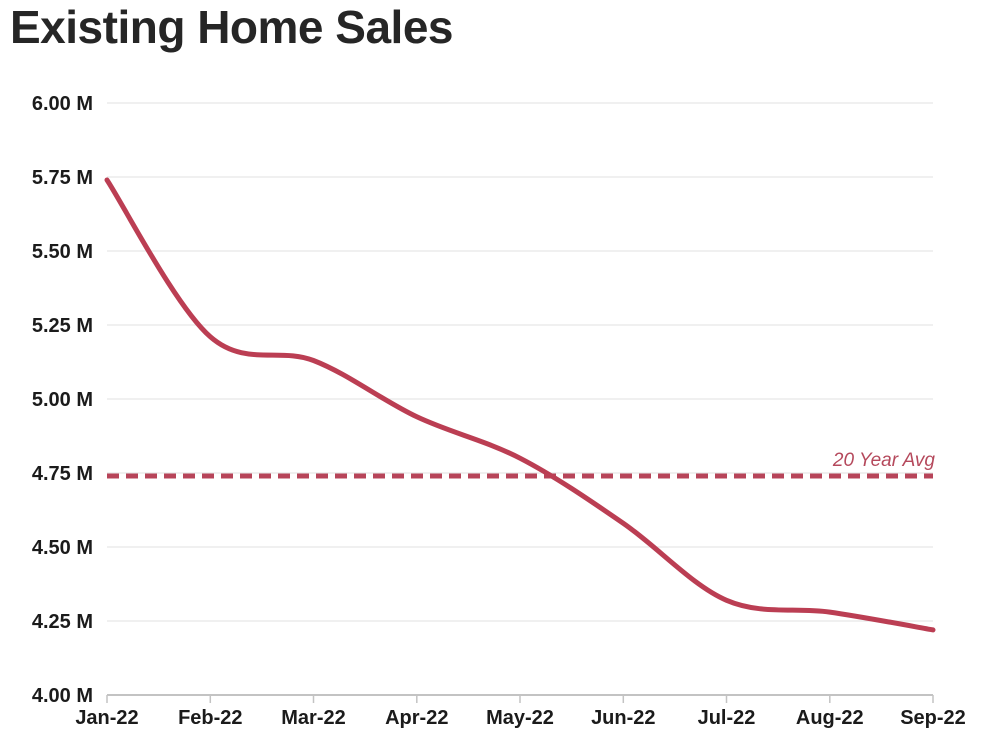 This screenshot has width=992, height=744. I want to click on chart-title: Existing Home Sales, so click(232, 27).